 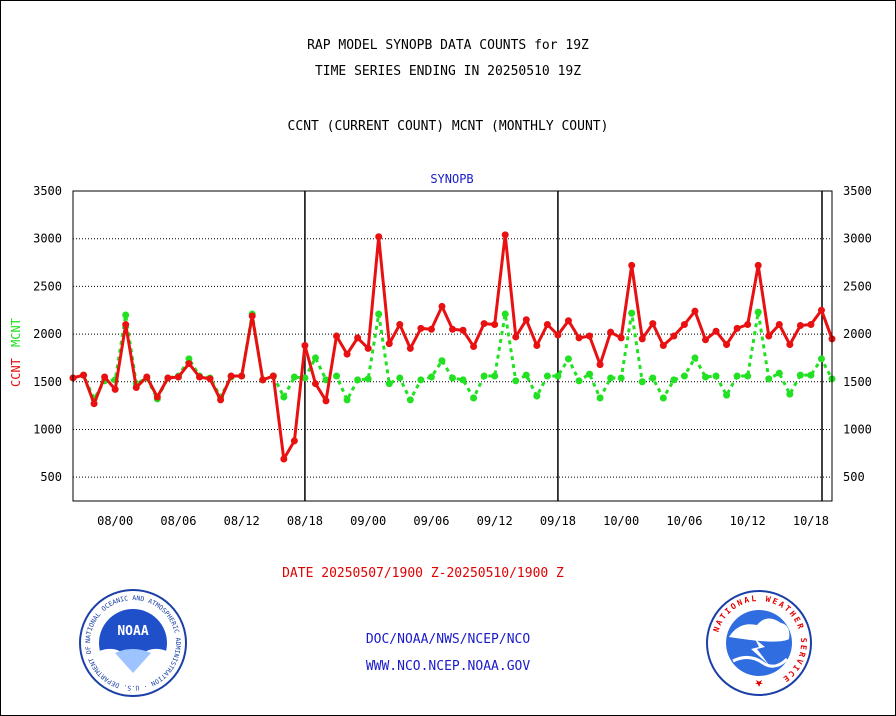 What do you see at coordinates (759, 643) in the screenshot?
I see `nws-logo: NATIONAL WEATHER SERVICE` at bounding box center [759, 643].